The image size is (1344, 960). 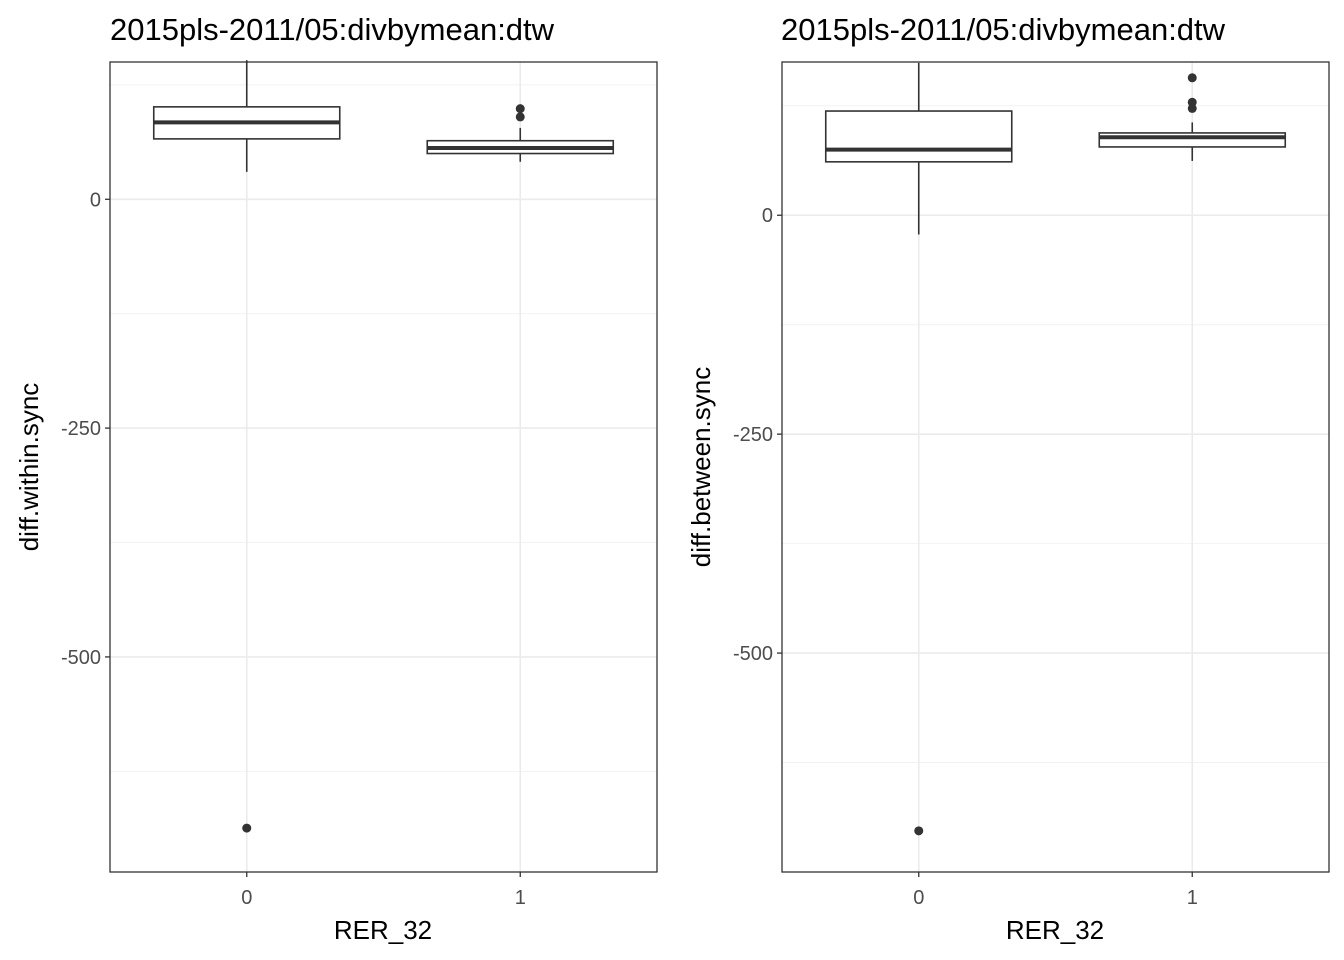 I want to click on y-axis-title: diff.between.sync, so click(x=701, y=467).